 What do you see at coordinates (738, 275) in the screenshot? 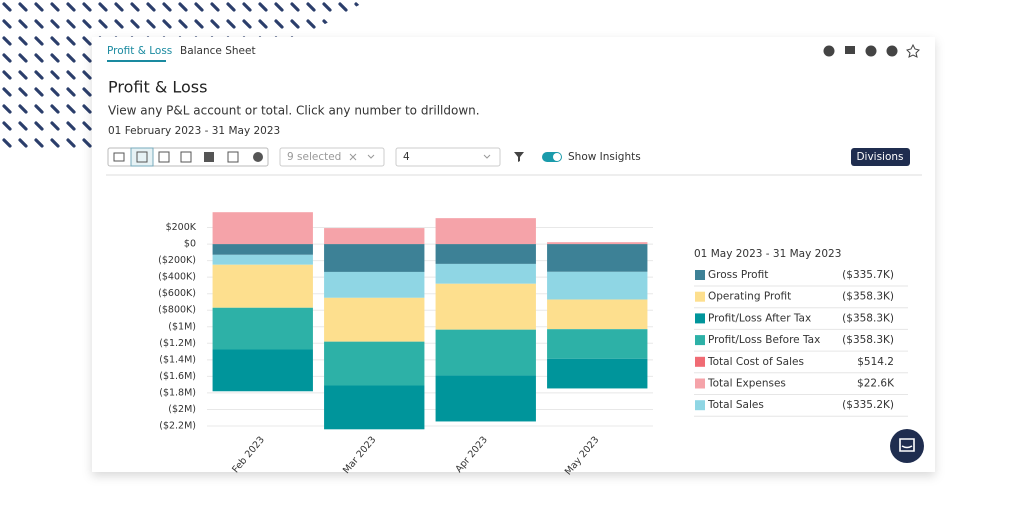
I see `legend-label: Gross Profit` at bounding box center [738, 275].